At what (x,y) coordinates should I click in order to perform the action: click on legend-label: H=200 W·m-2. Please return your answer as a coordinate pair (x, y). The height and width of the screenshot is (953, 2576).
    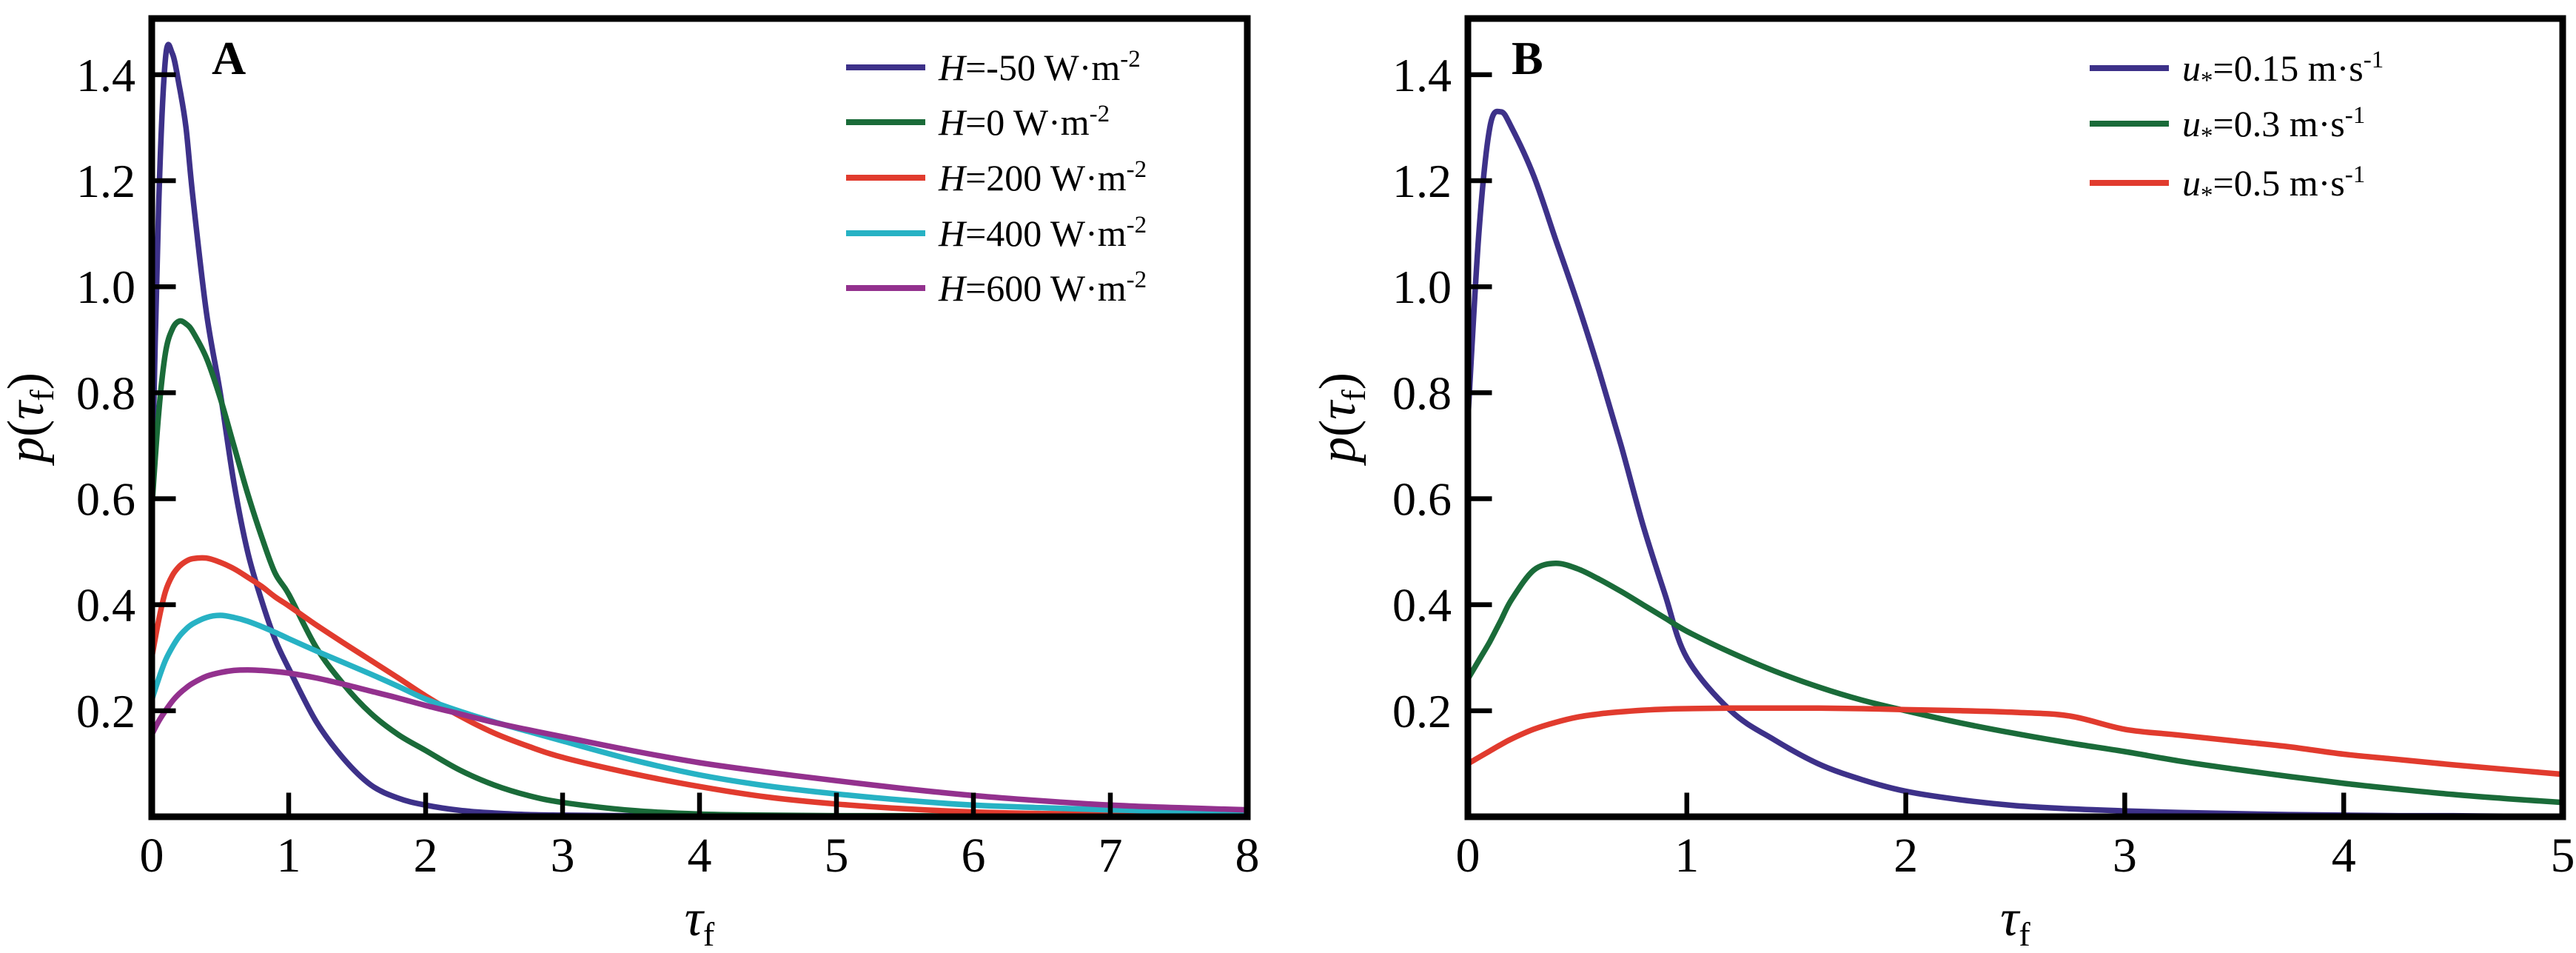
    Looking at the image, I should click on (1042, 177).